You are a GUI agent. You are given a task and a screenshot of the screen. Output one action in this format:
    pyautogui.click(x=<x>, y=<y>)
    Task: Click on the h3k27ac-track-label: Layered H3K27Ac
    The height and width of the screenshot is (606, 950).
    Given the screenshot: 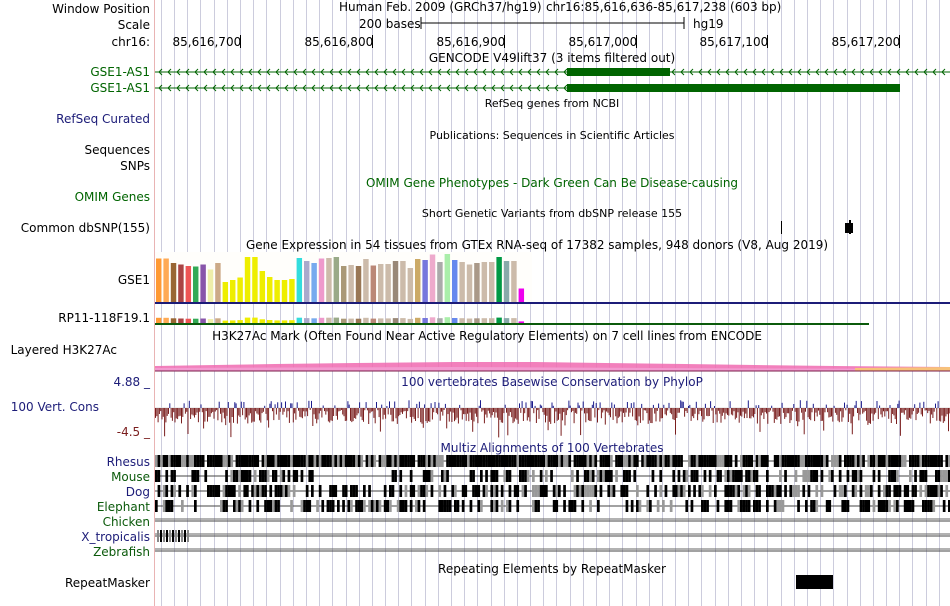 What is the action you would take?
    pyautogui.click(x=63, y=350)
    